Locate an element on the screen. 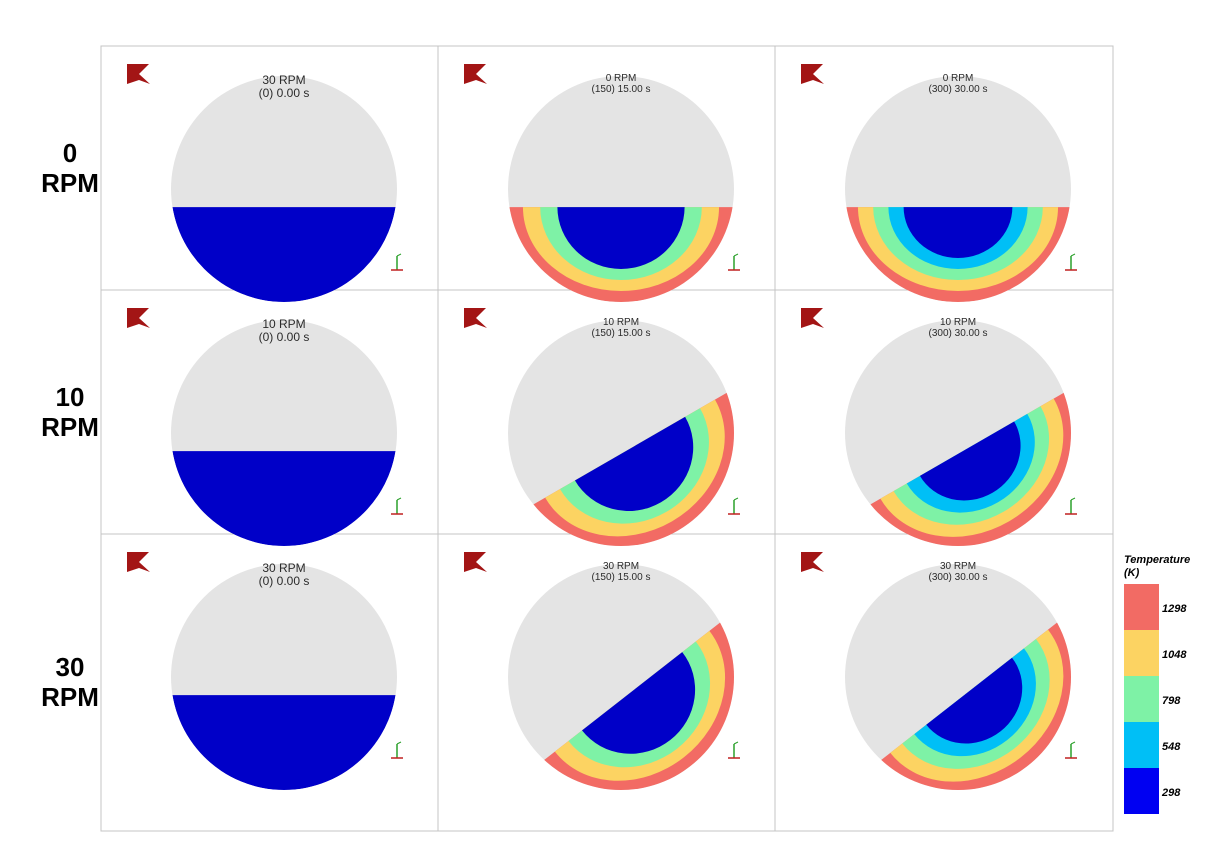 The width and height of the screenshot is (1230, 863). temperature-legend: Temperature (K) 1298 1048 798 548 298 is located at coordinates (1157, 684).